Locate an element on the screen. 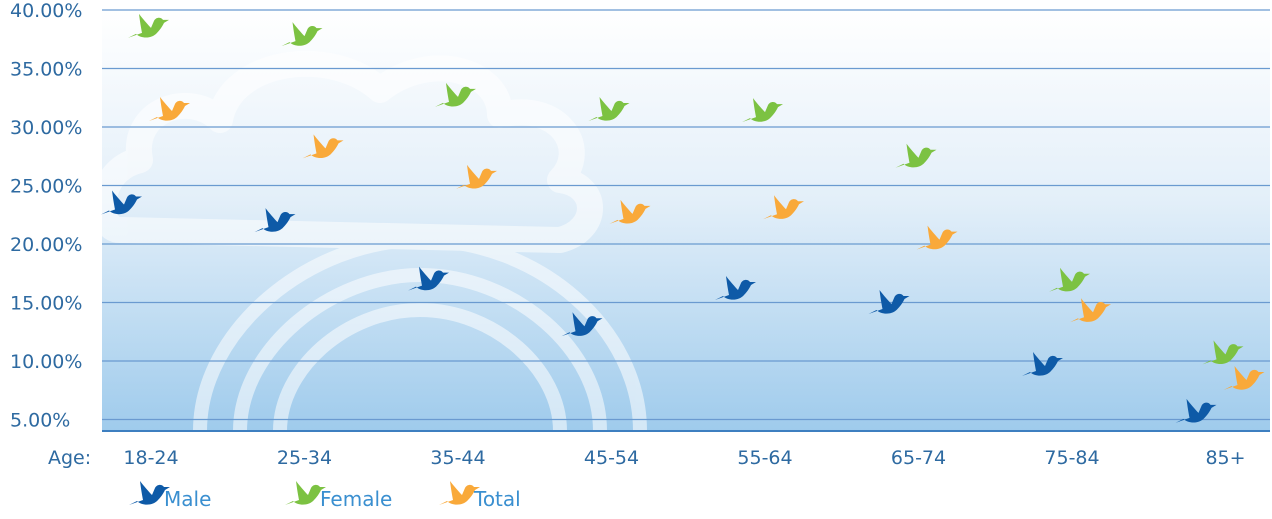  x-tick-label: 25-34 is located at coordinates (304, 458).